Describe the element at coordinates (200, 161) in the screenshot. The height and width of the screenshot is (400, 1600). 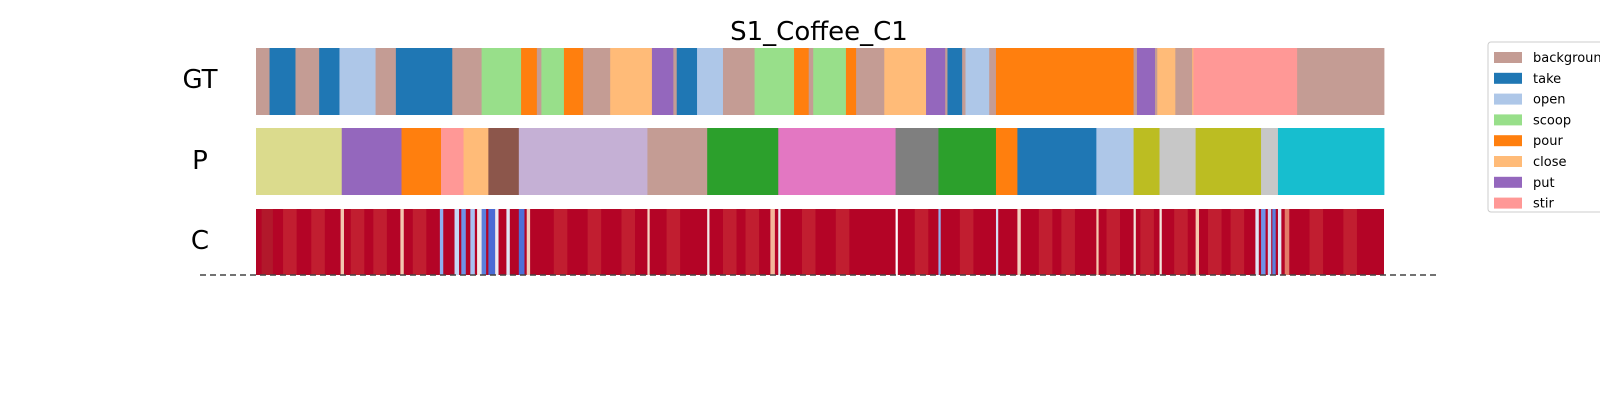
I see `row-label-p: P` at that location.